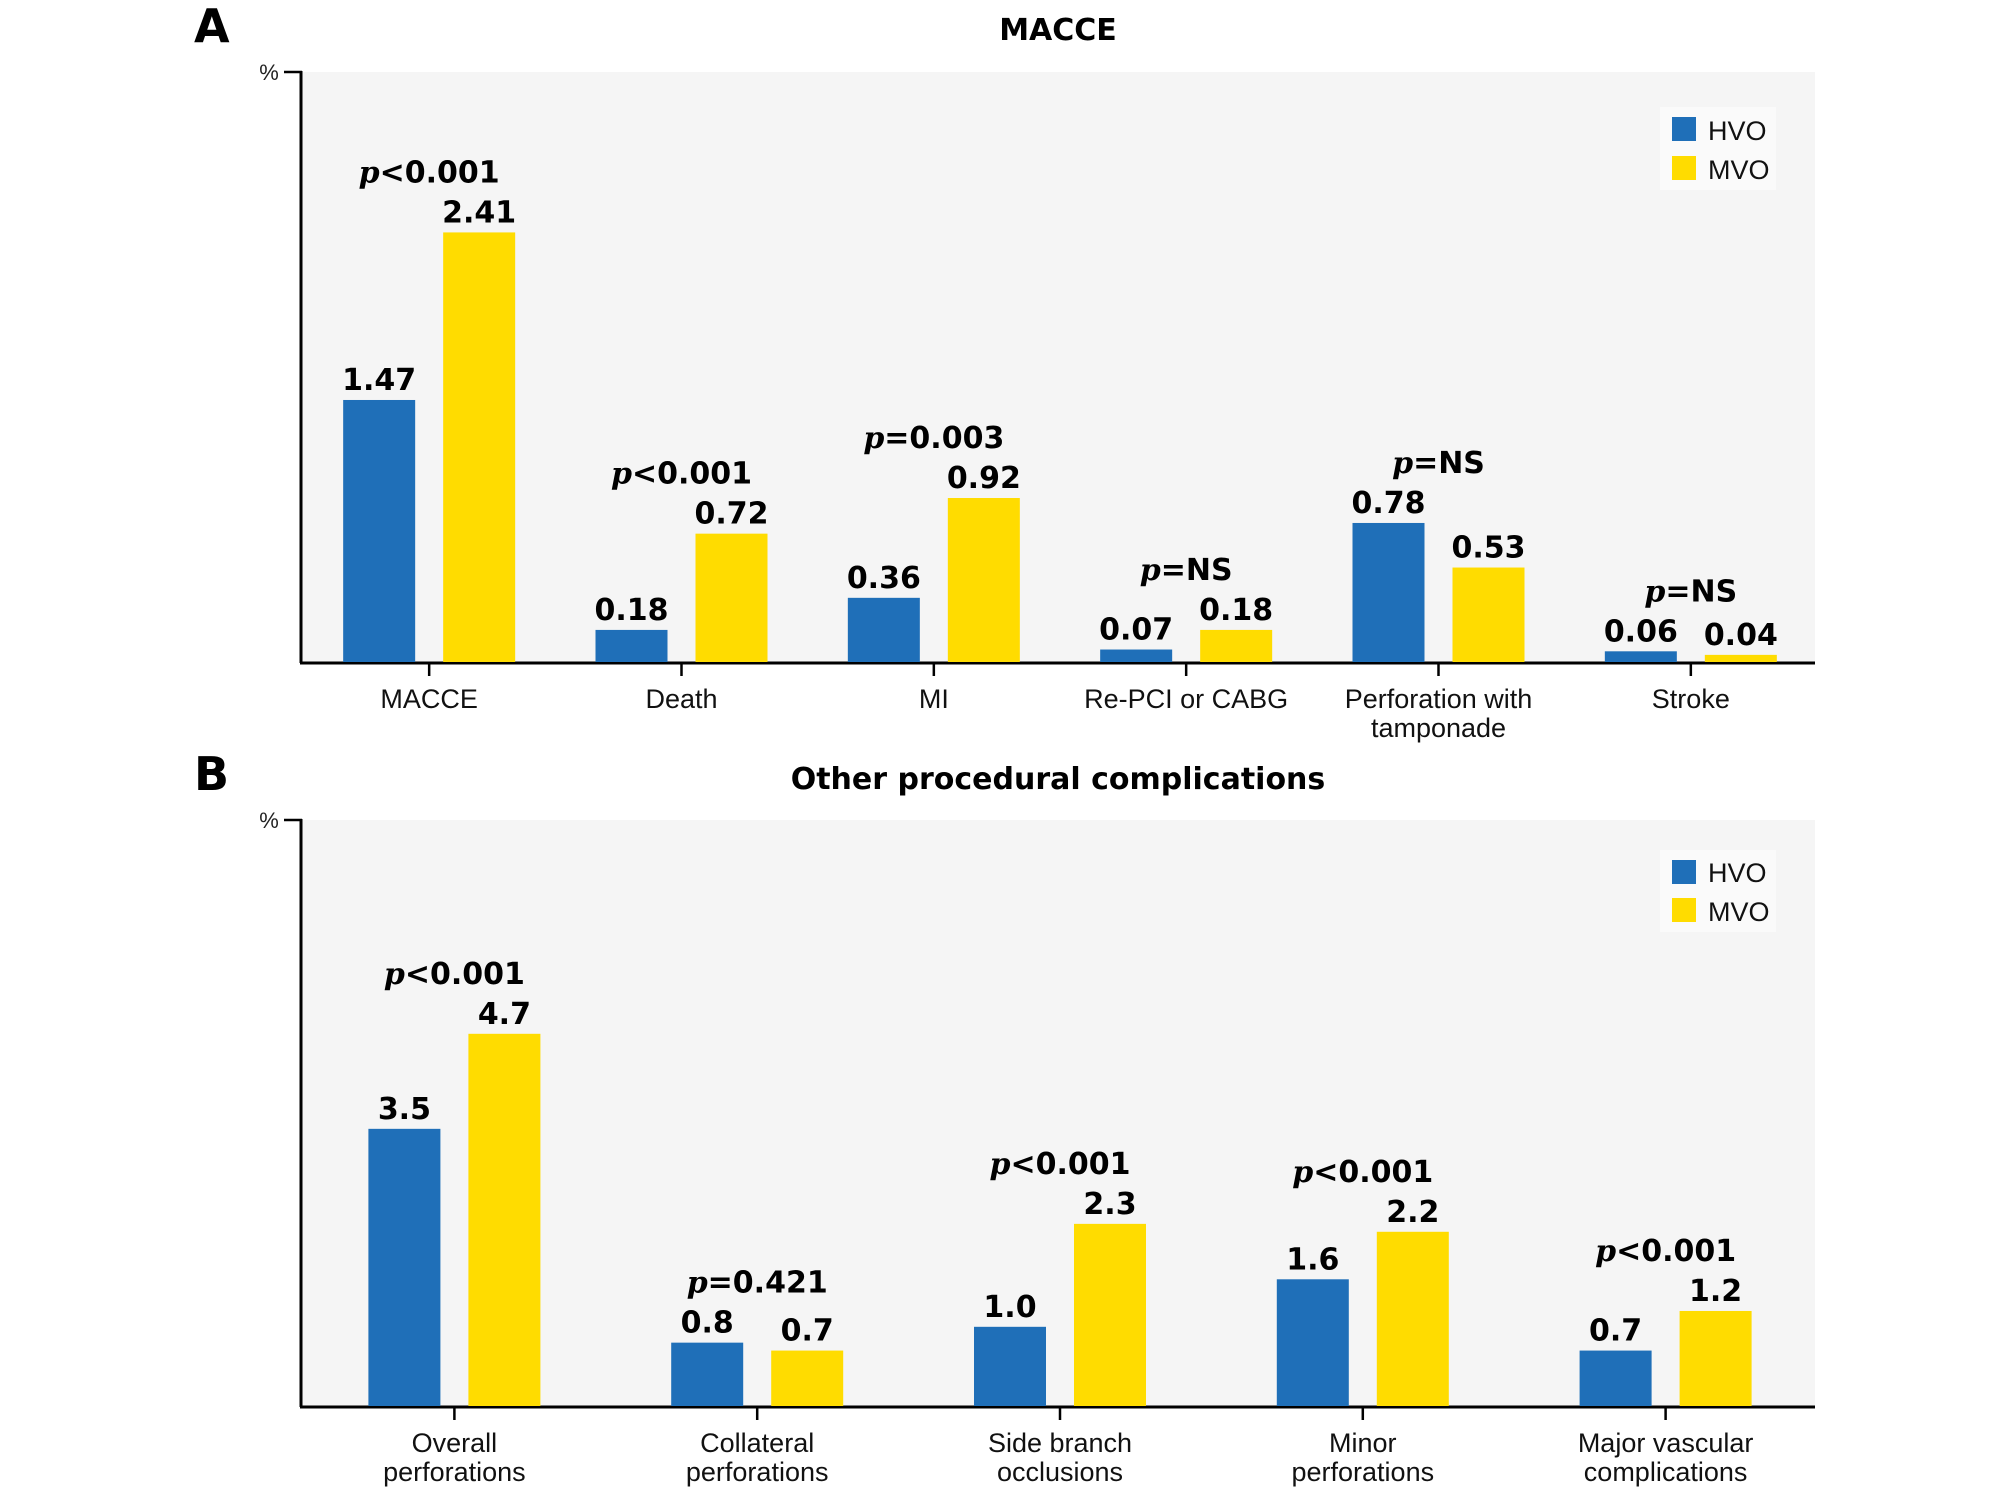 The height and width of the screenshot is (1487, 2009). Describe the element at coordinates (757, 1283) in the screenshot. I see `p-value-annotation: p=0.421` at that location.